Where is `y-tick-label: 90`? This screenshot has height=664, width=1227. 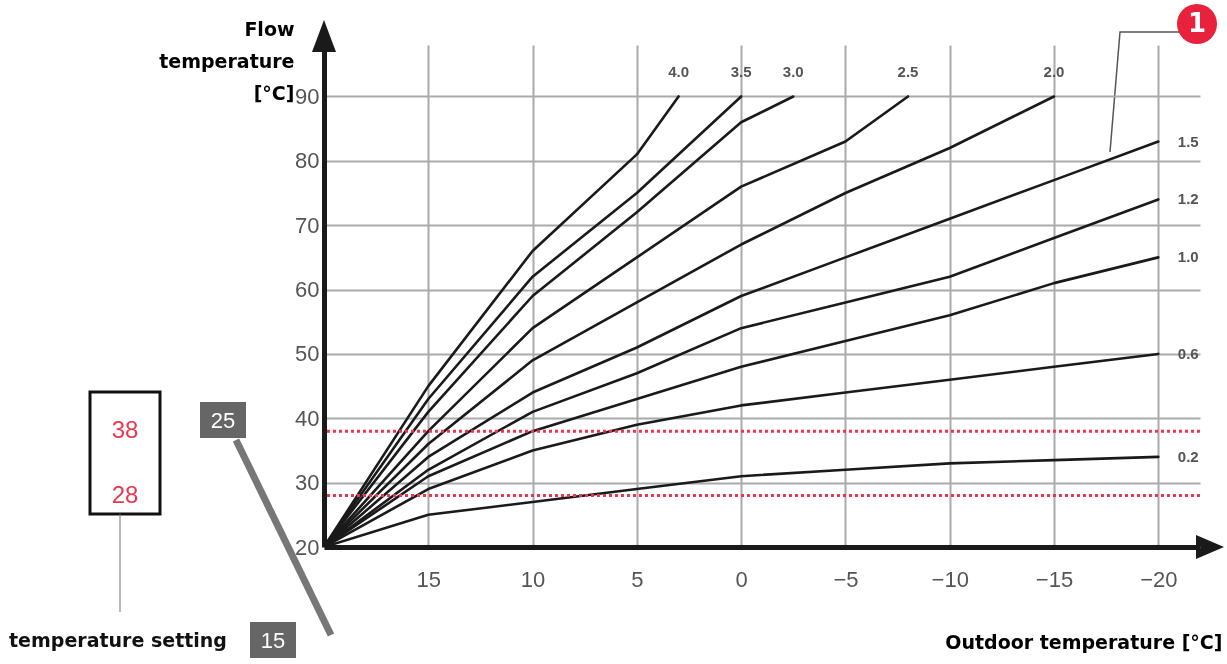
y-tick-label: 90 is located at coordinates (307, 96).